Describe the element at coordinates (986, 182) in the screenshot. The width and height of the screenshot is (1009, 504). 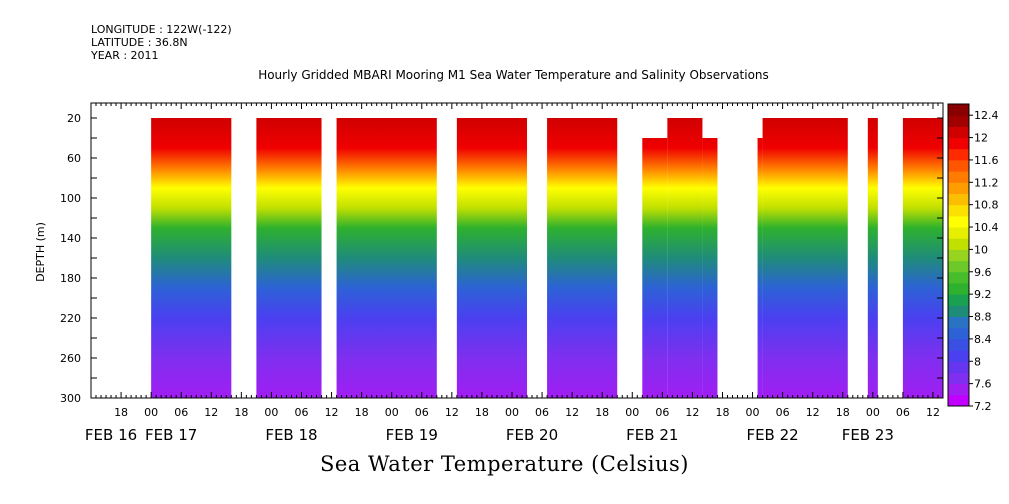
I see `colorbar-label: 11.2` at that location.